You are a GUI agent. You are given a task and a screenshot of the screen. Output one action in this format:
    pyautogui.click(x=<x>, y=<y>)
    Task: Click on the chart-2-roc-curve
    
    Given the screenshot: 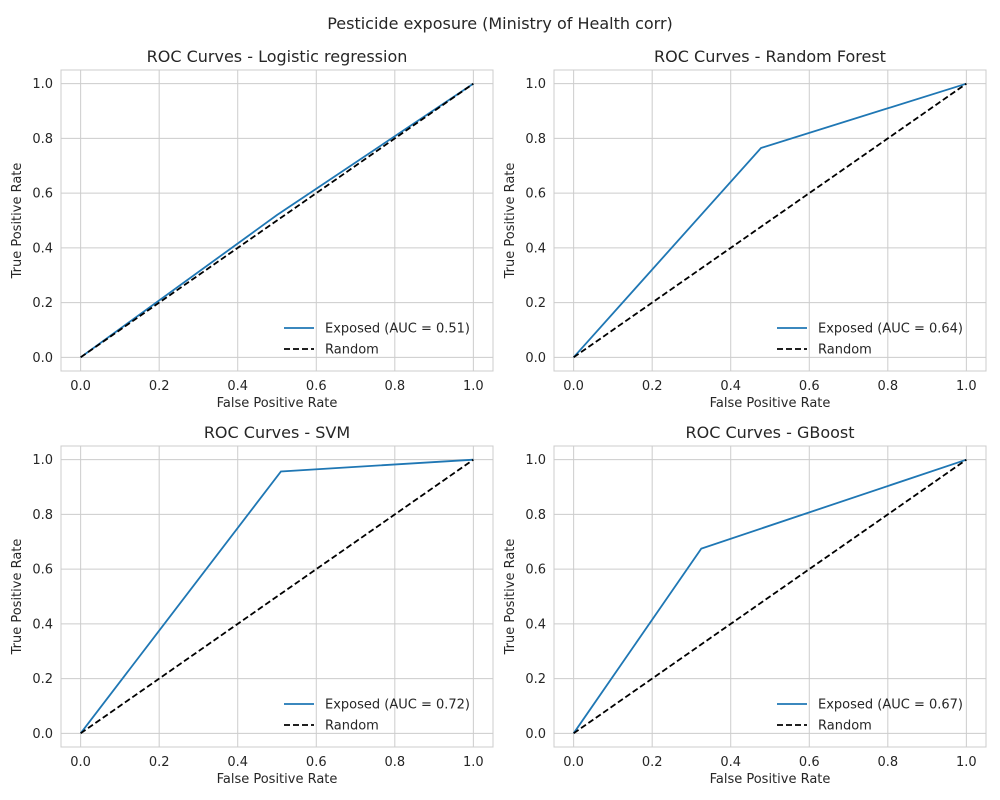 What is the action you would take?
    pyautogui.click(x=276, y=596)
    